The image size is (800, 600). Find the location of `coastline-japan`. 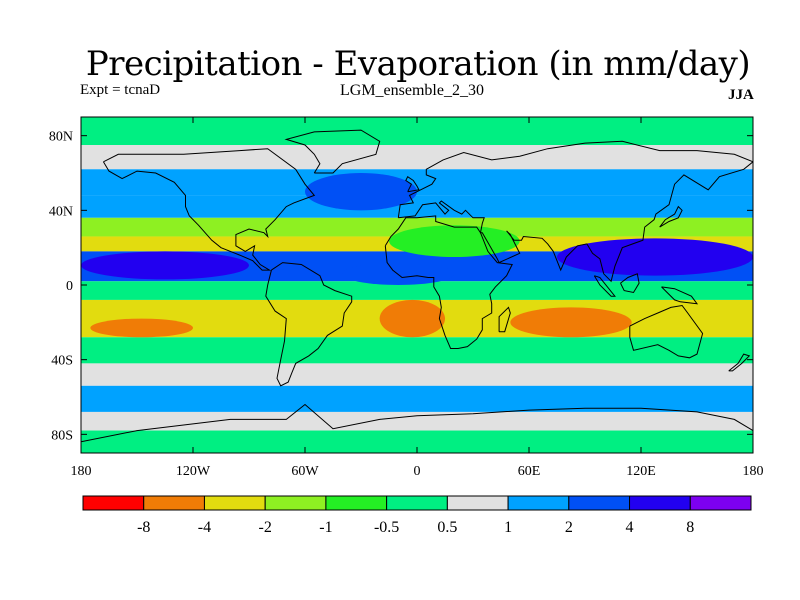

coastline-japan is located at coordinates (671, 216).